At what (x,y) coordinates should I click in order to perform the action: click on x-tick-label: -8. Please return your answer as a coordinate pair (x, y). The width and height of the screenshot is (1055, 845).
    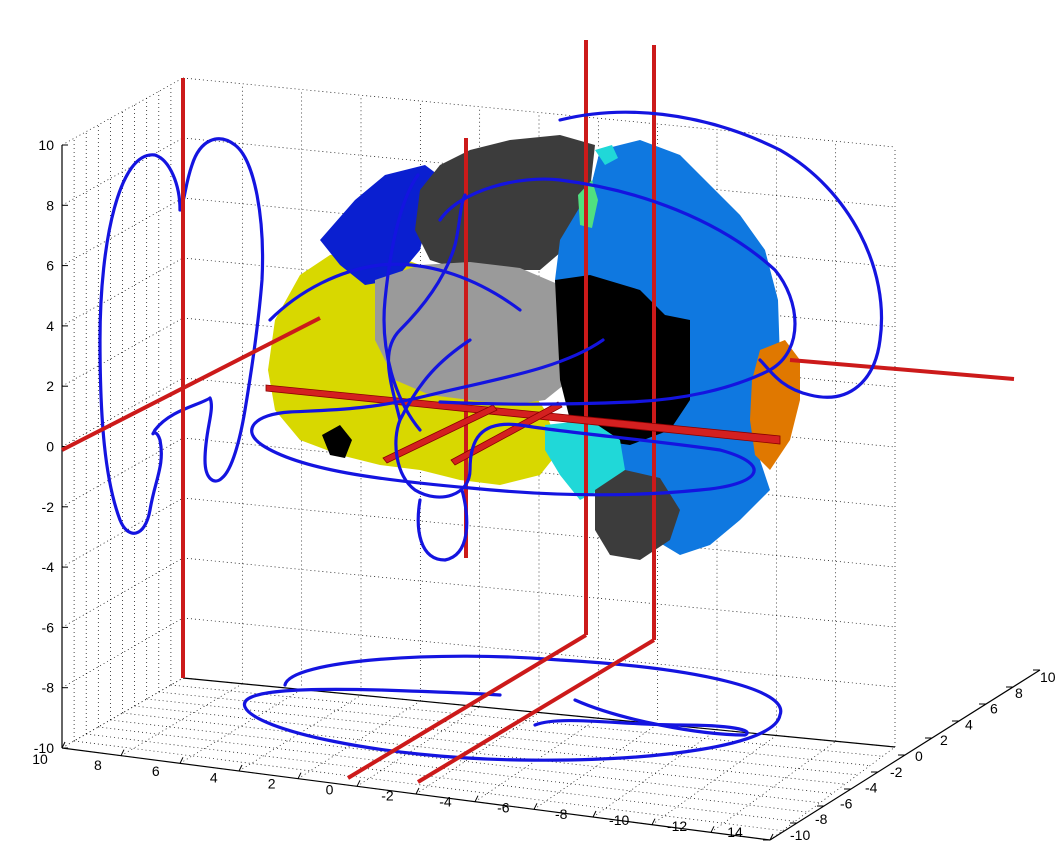
    Looking at the image, I should click on (561, 814).